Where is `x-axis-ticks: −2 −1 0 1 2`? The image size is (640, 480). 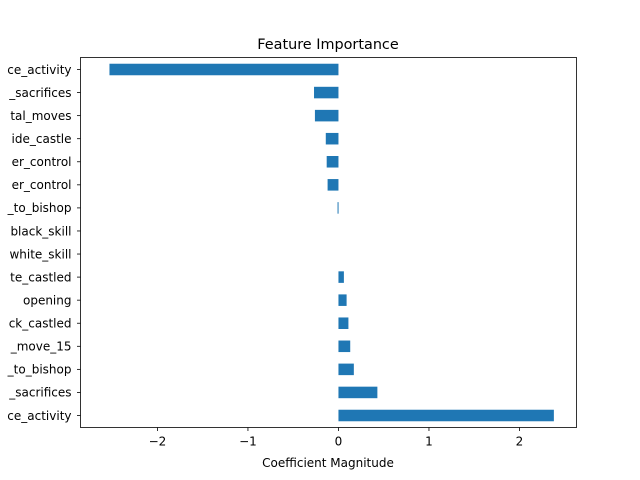
x-axis-ticks: −2 −1 0 1 2 is located at coordinates (336, 438).